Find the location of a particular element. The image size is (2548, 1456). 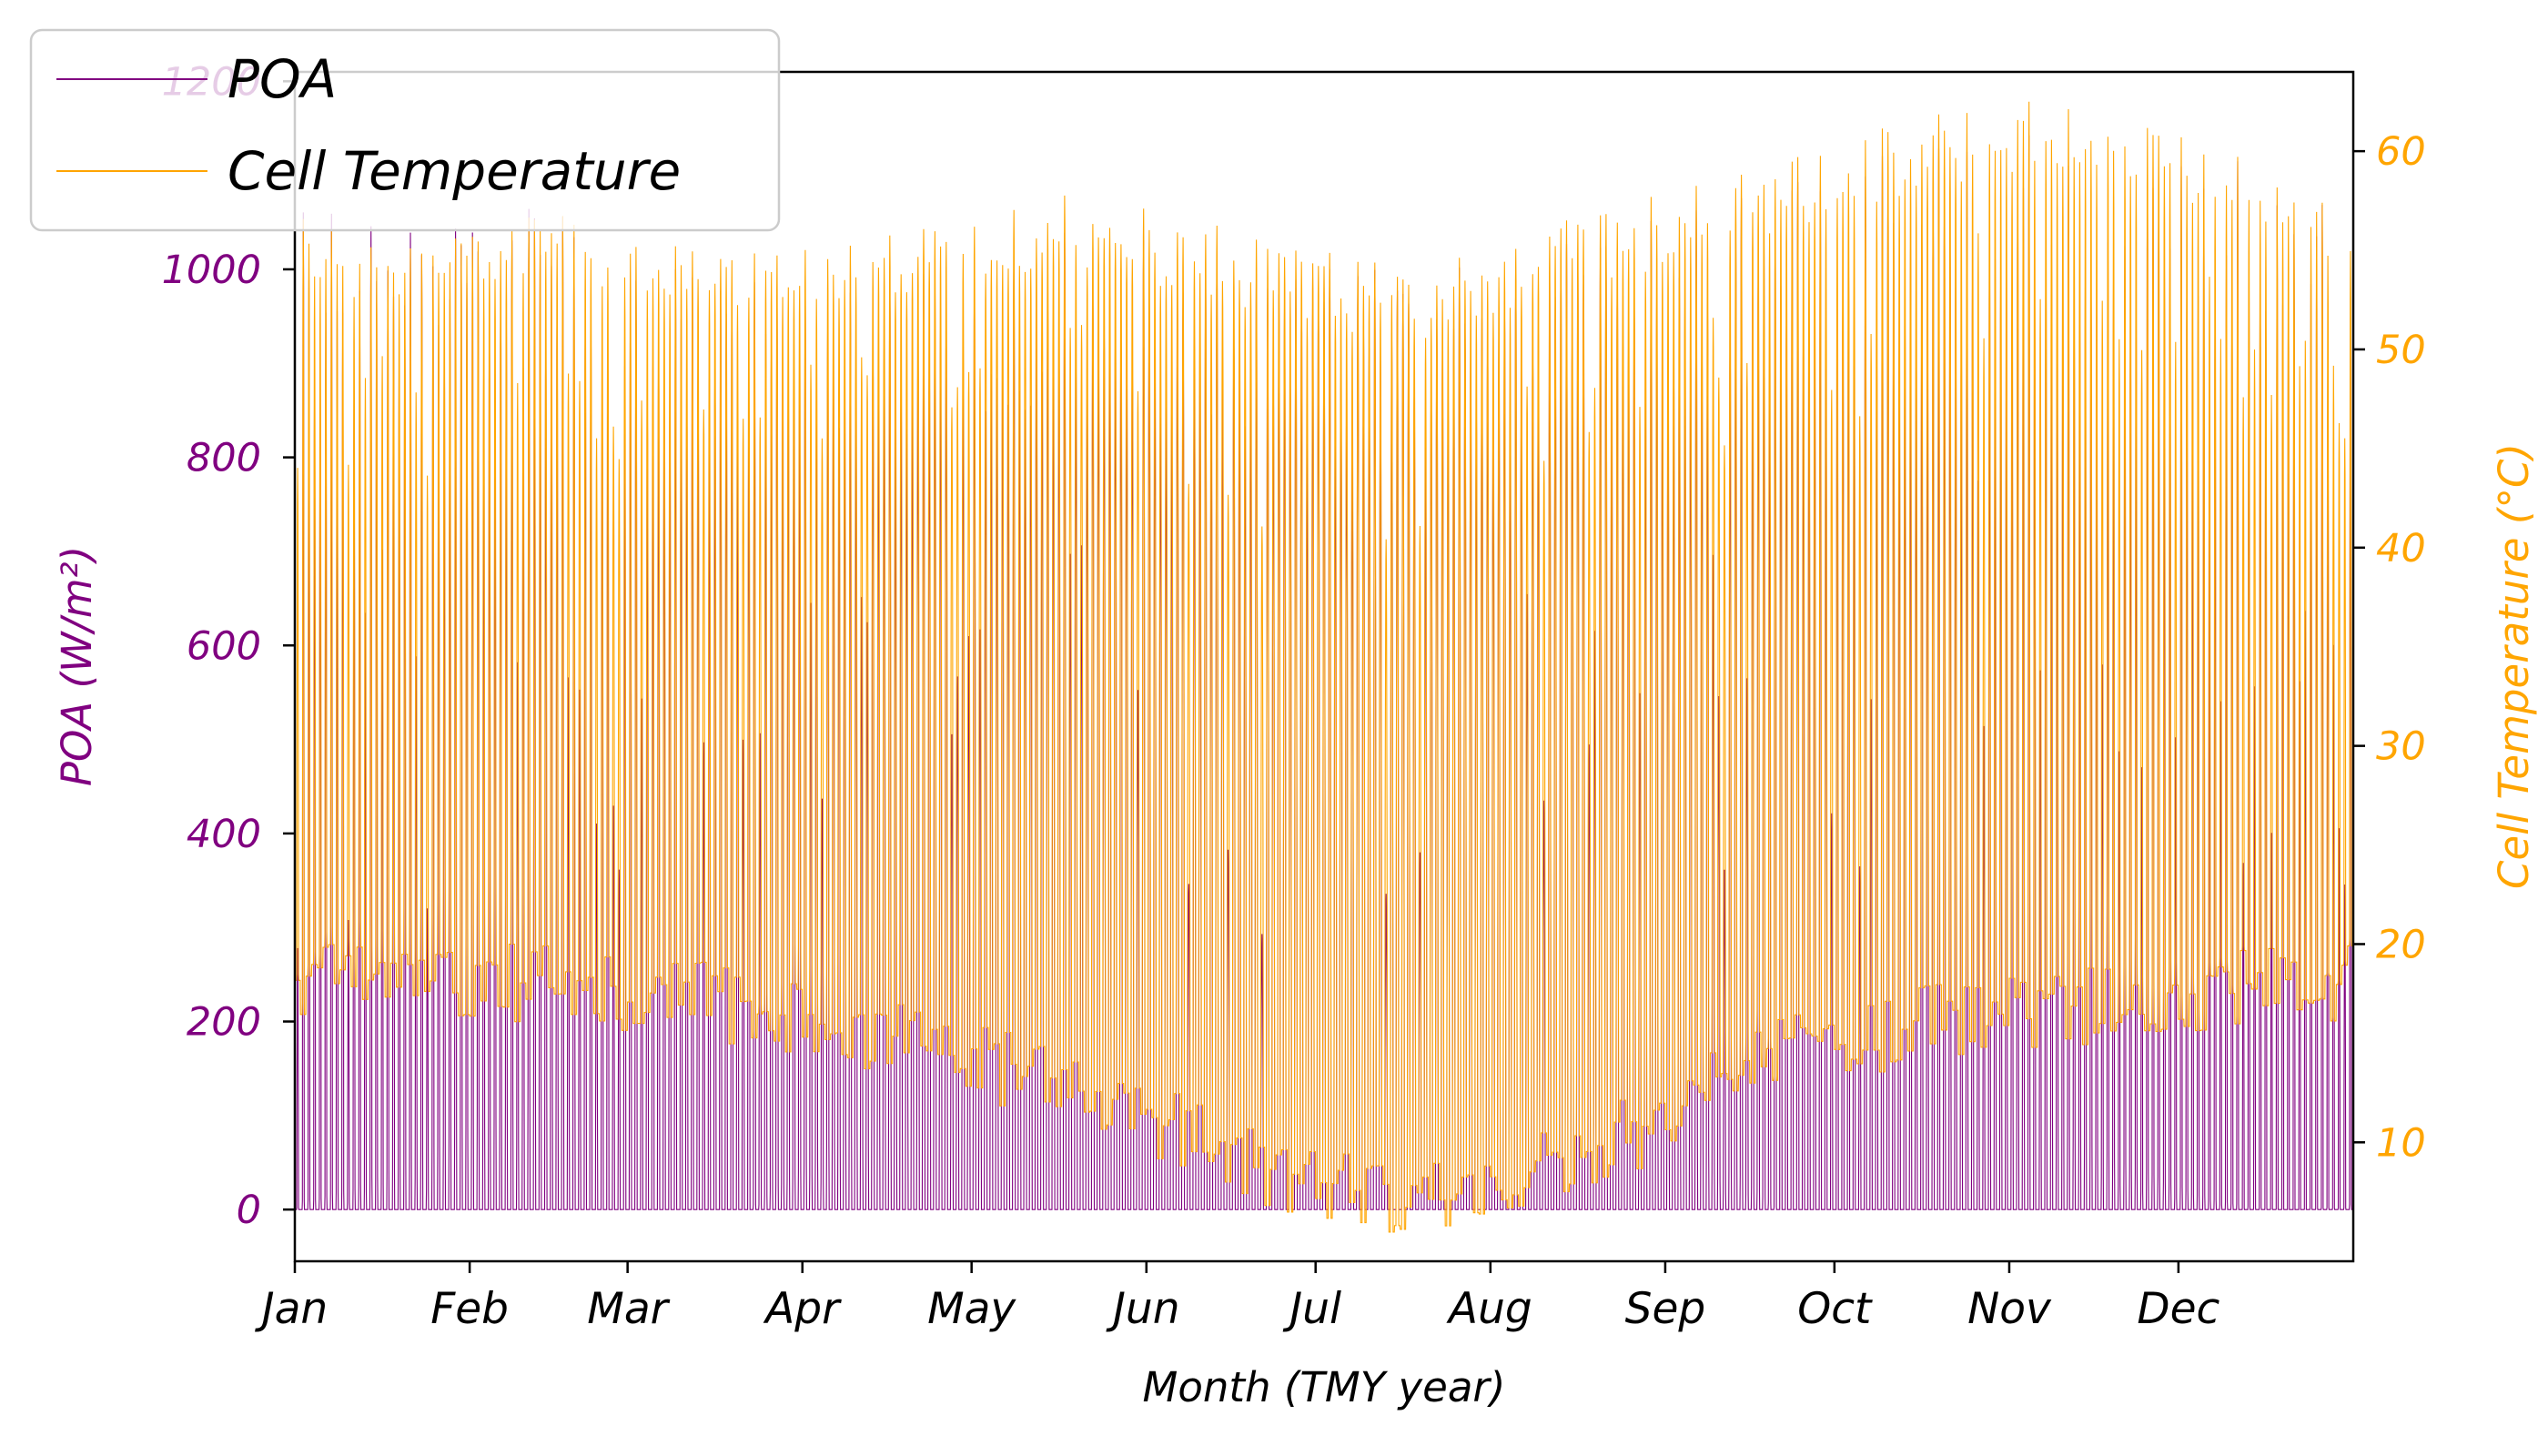

left-y-tick-label: 800 is located at coordinates (224, 459).